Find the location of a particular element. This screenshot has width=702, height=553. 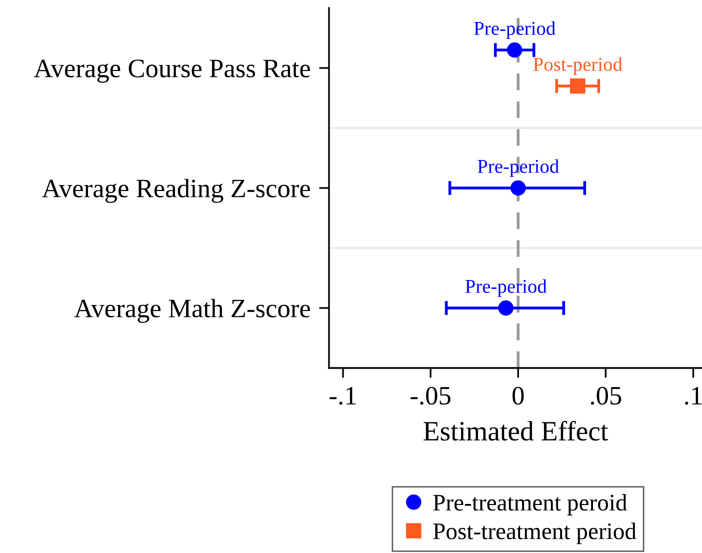

legend-label: Post-treatment period is located at coordinates (534, 533).